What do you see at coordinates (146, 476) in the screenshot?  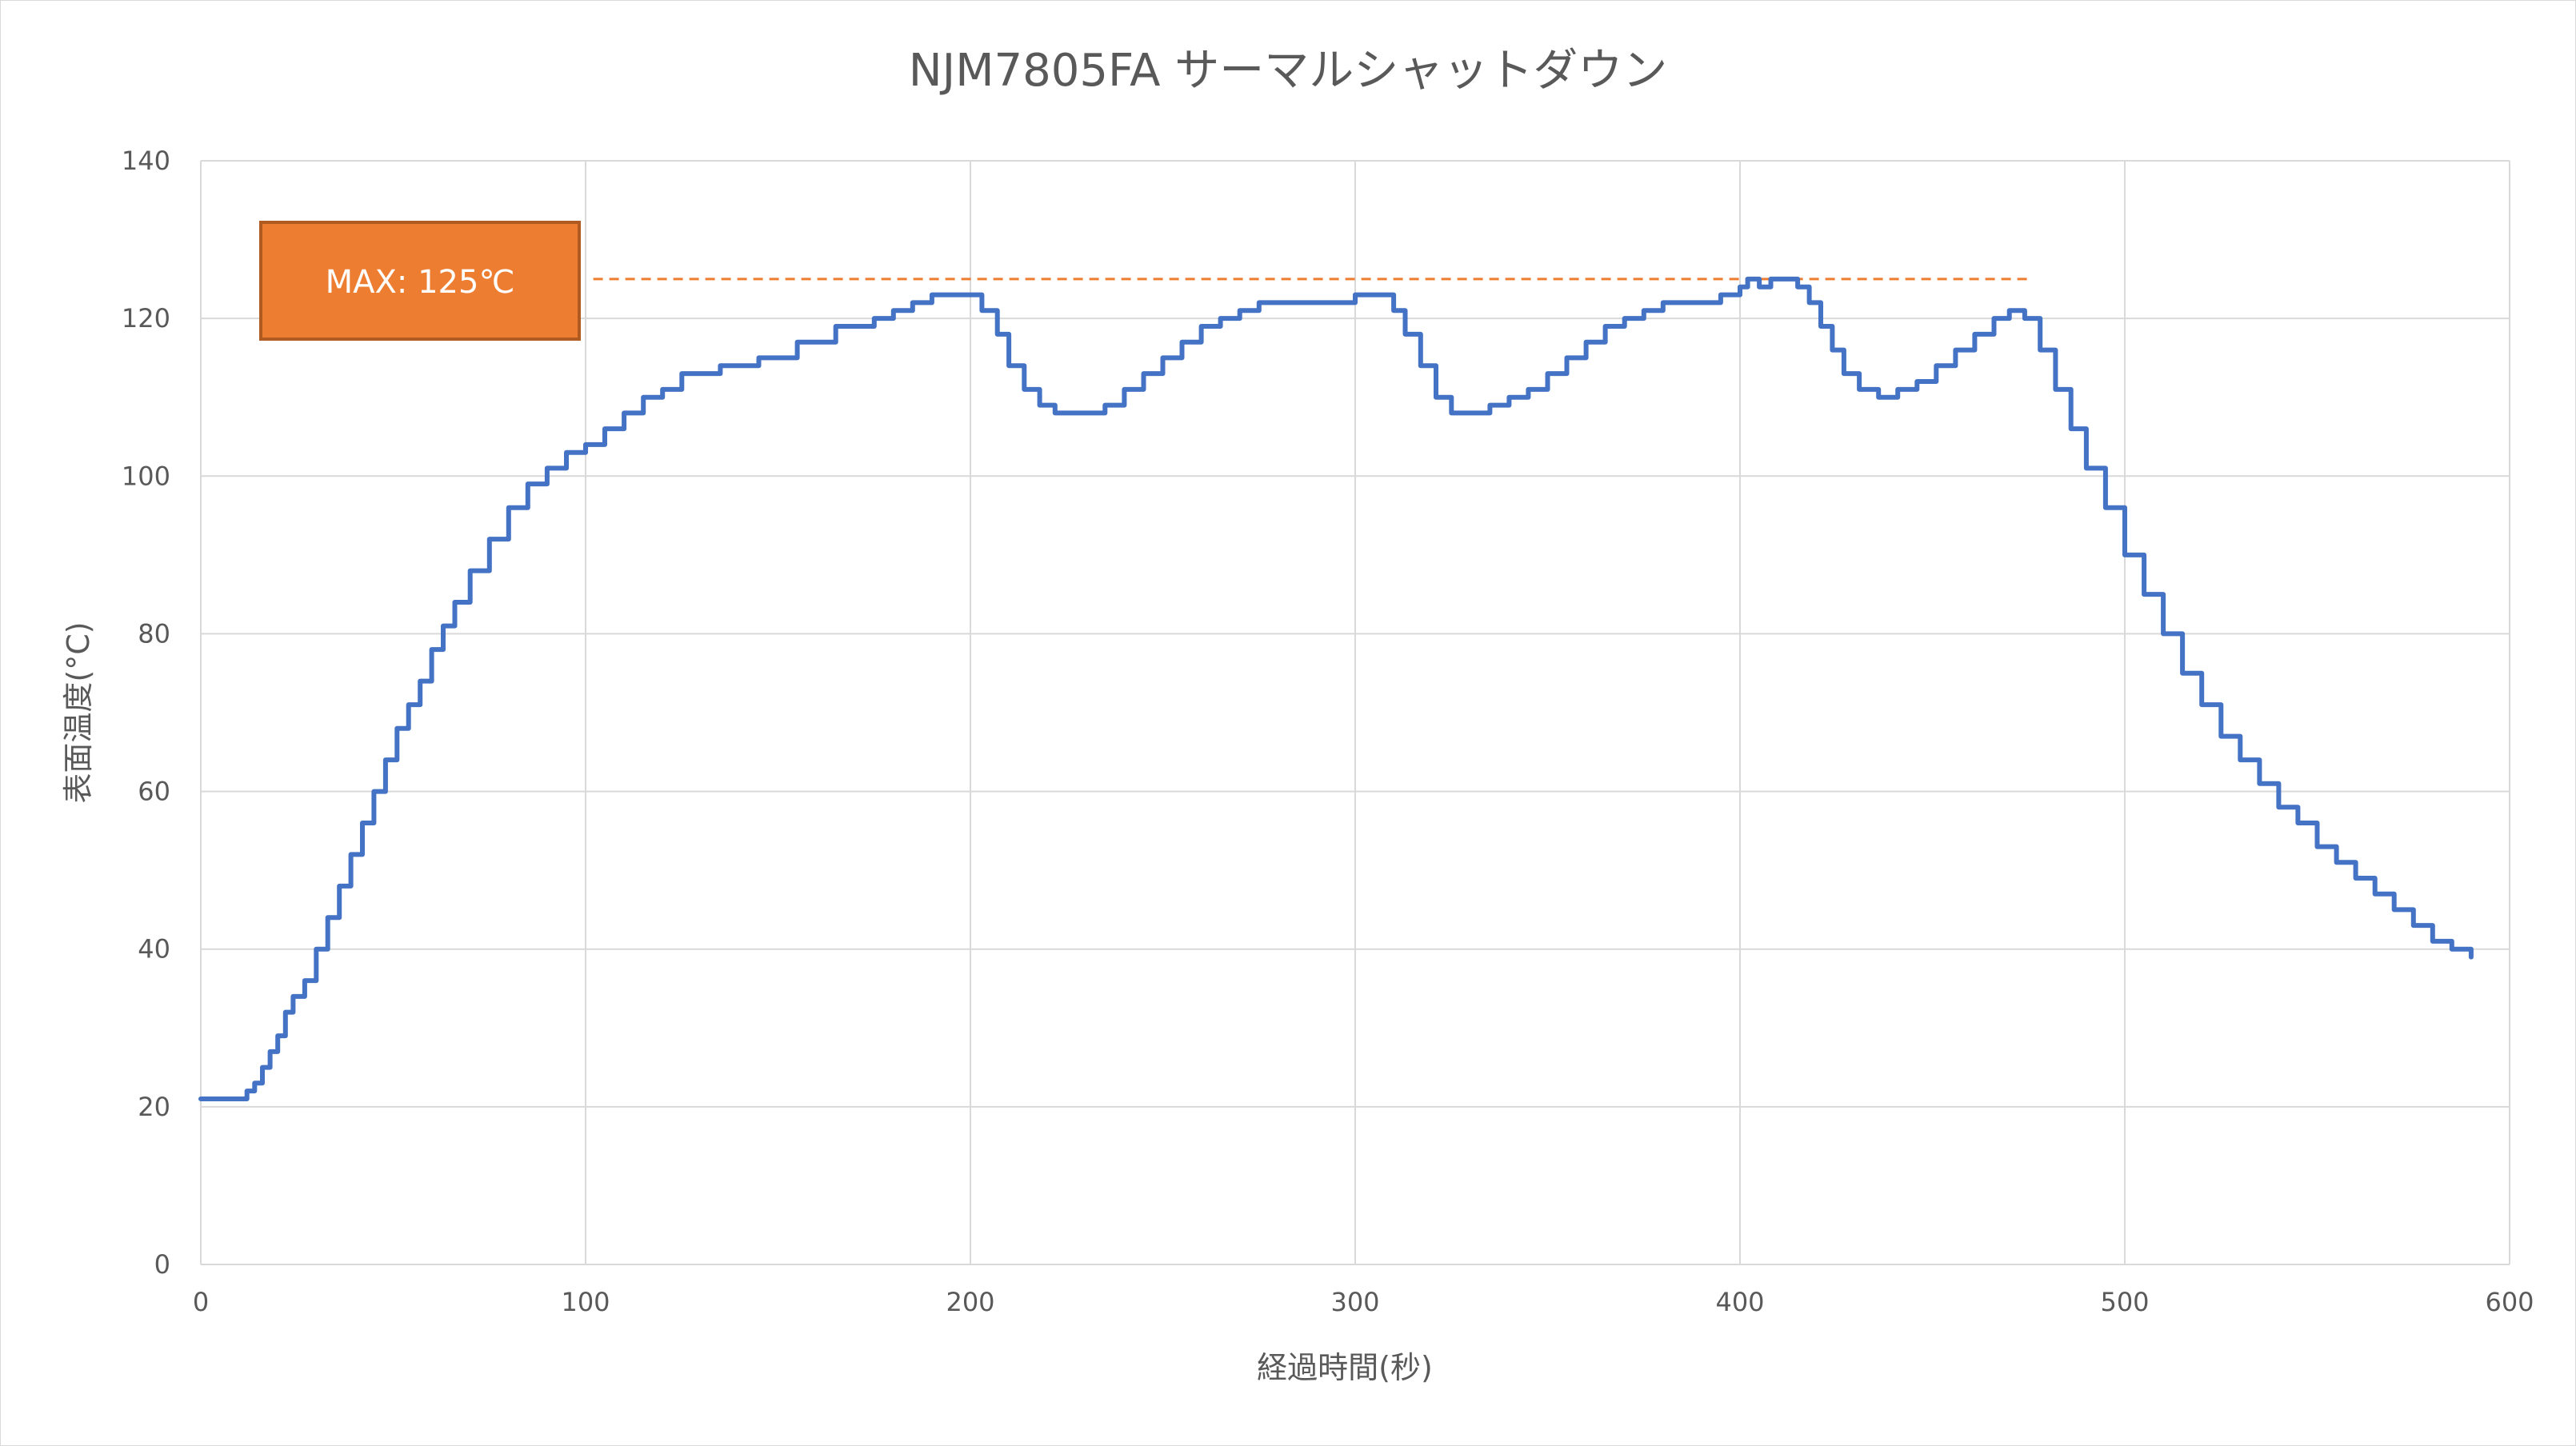 I see `y-tick-label: 100` at bounding box center [146, 476].